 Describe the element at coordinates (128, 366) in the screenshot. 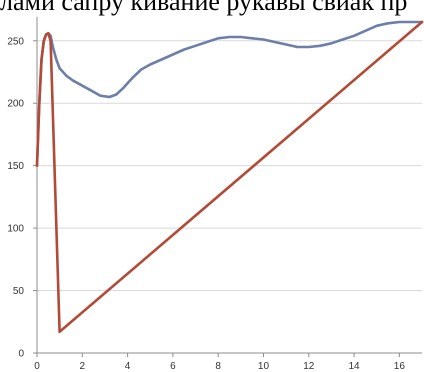

I see `x-tick-label: 4` at that location.